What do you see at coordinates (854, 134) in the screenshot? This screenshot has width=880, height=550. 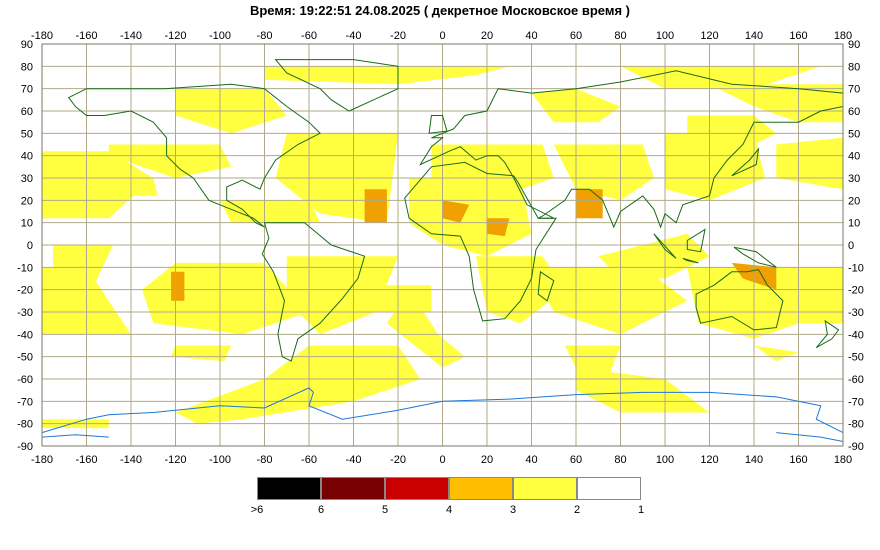 I see `lat-tick-right: 50` at bounding box center [854, 134].